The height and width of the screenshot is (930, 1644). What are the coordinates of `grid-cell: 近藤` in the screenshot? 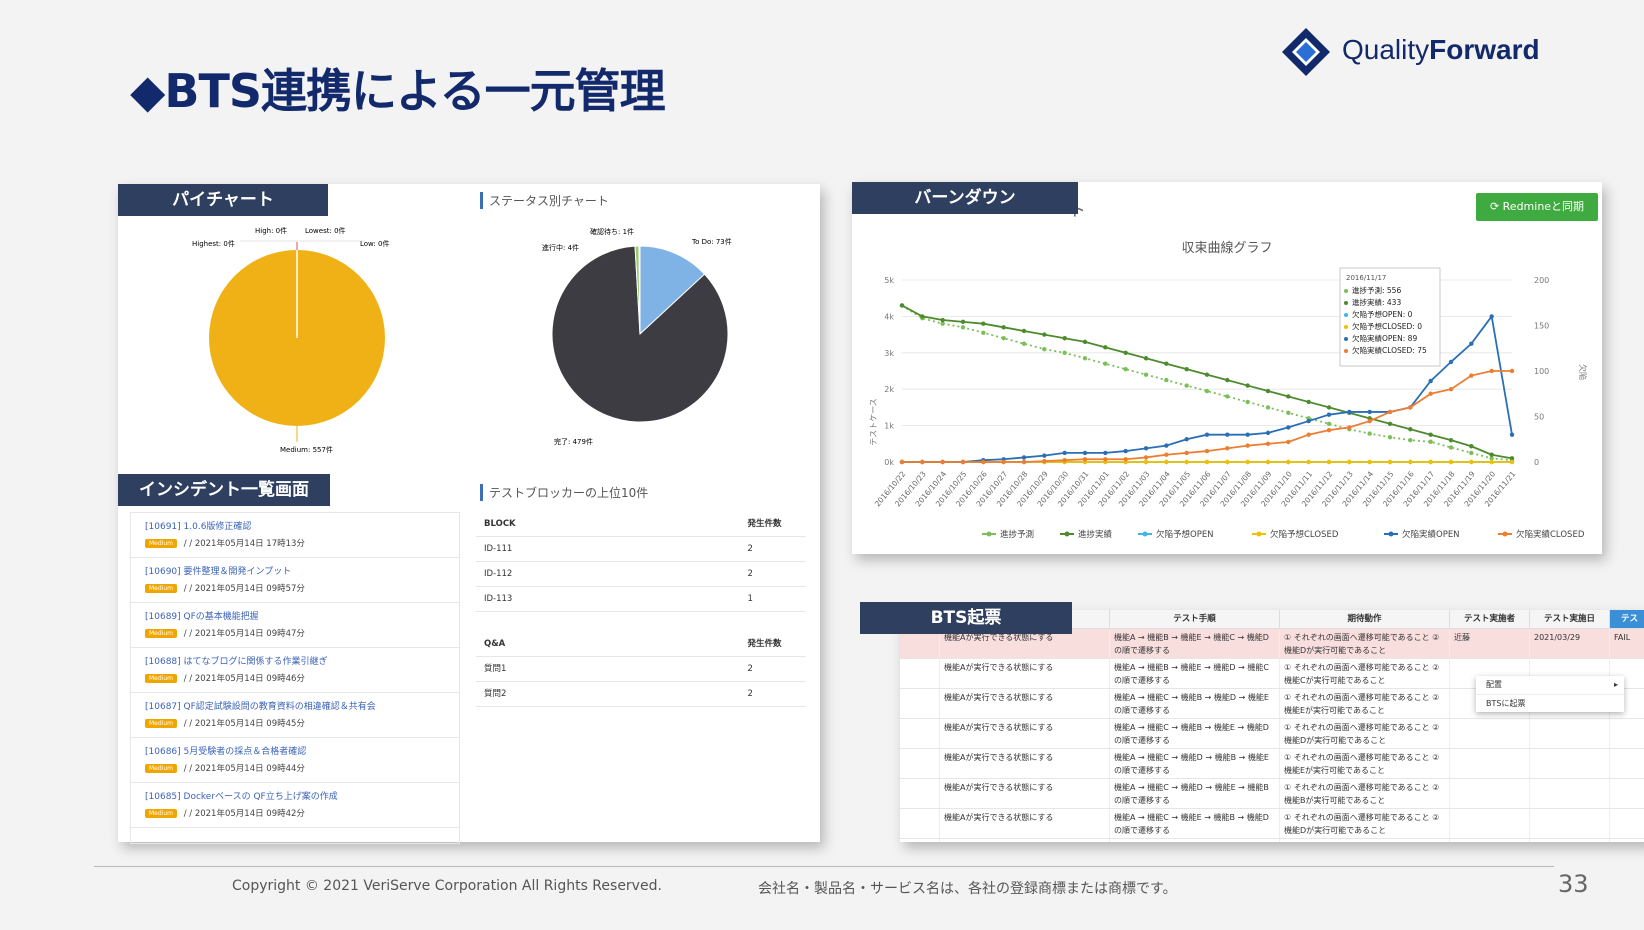 It's located at (1490, 643).